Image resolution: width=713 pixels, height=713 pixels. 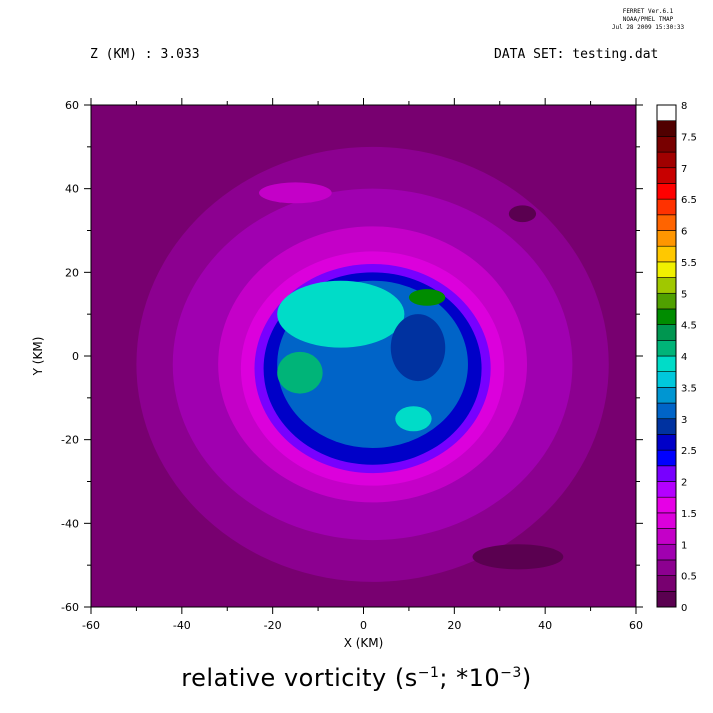 I want to click on title-sup1: −1, so click(x=428, y=673).